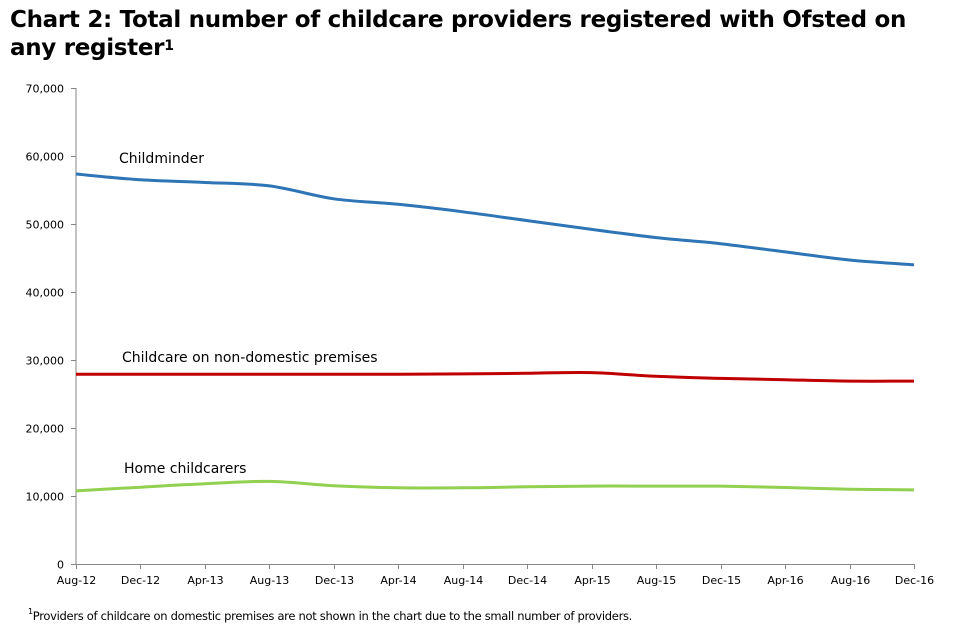 This screenshot has width=960, height=640. What do you see at coordinates (495, 486) in the screenshot?
I see `series-line-home-childcarers` at bounding box center [495, 486].